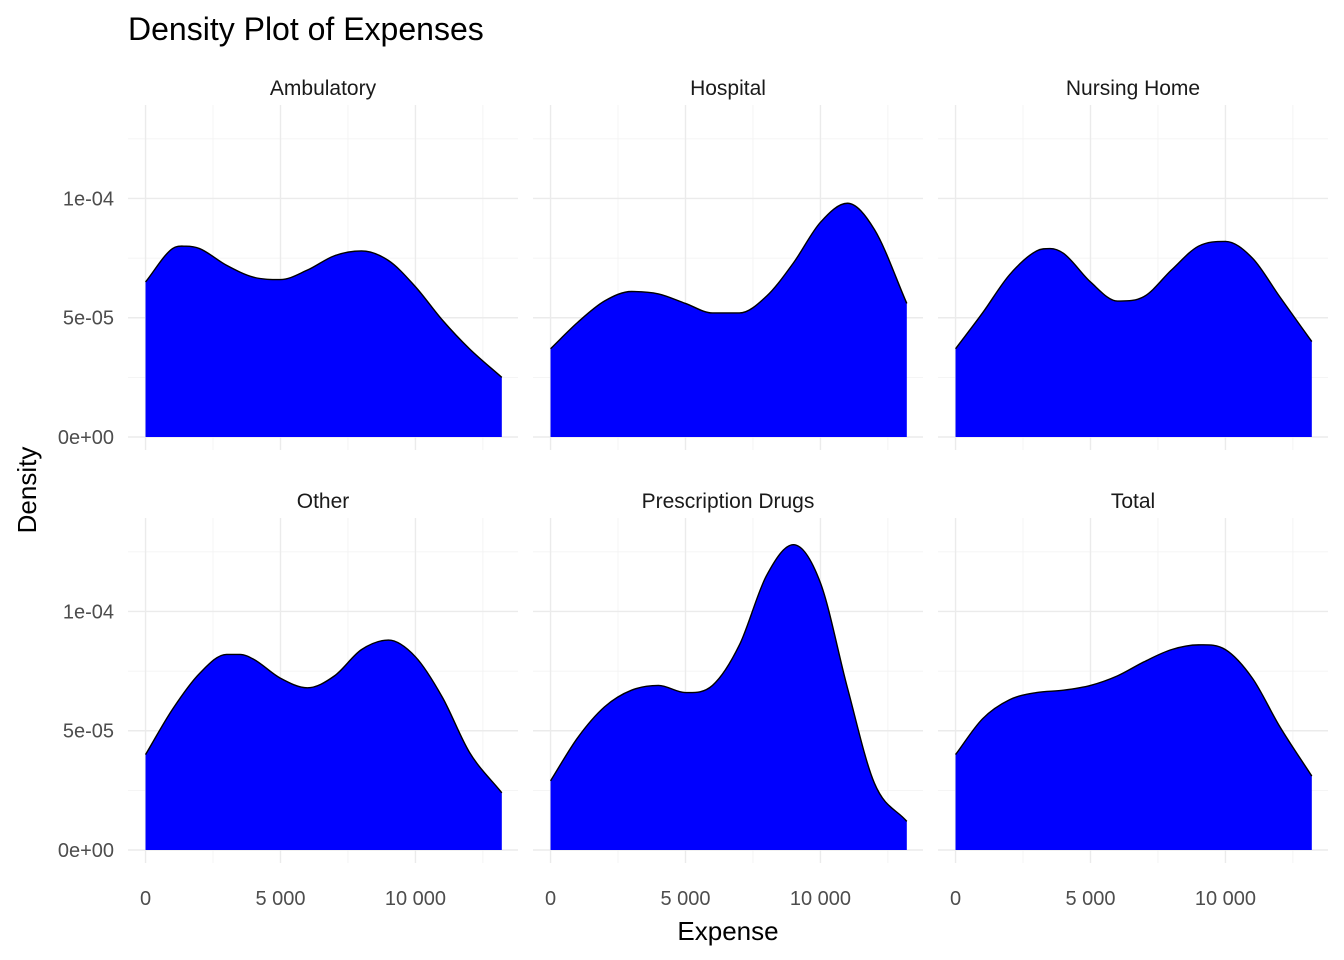 The height and width of the screenshot is (960, 1344). Describe the element at coordinates (1133, 88) in the screenshot. I see `facet-strip-label: Nursing Home` at that location.